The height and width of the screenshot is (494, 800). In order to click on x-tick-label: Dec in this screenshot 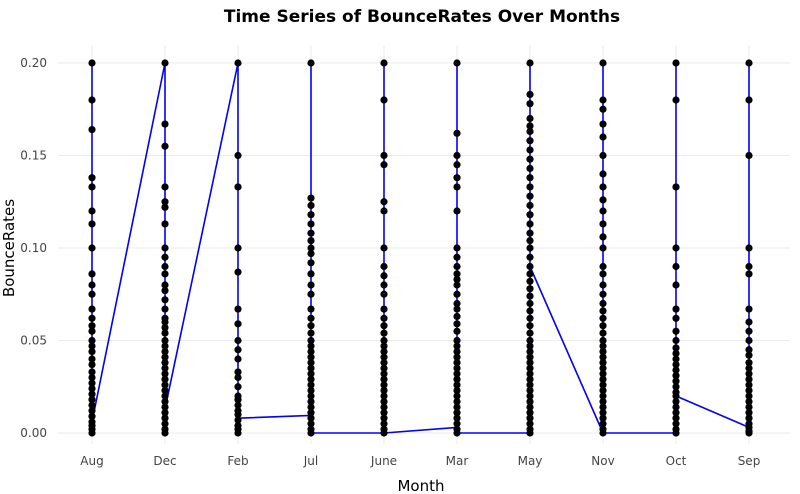, I will do `click(164, 461)`.